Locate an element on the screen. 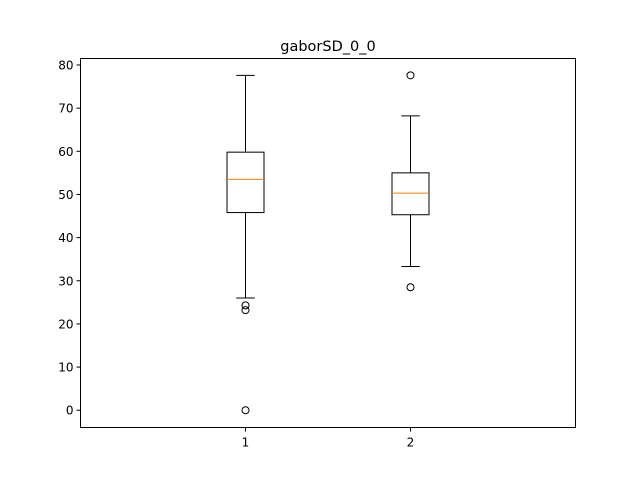 The height and width of the screenshot is (480, 640). y-tick-label: 50 is located at coordinates (65, 195).